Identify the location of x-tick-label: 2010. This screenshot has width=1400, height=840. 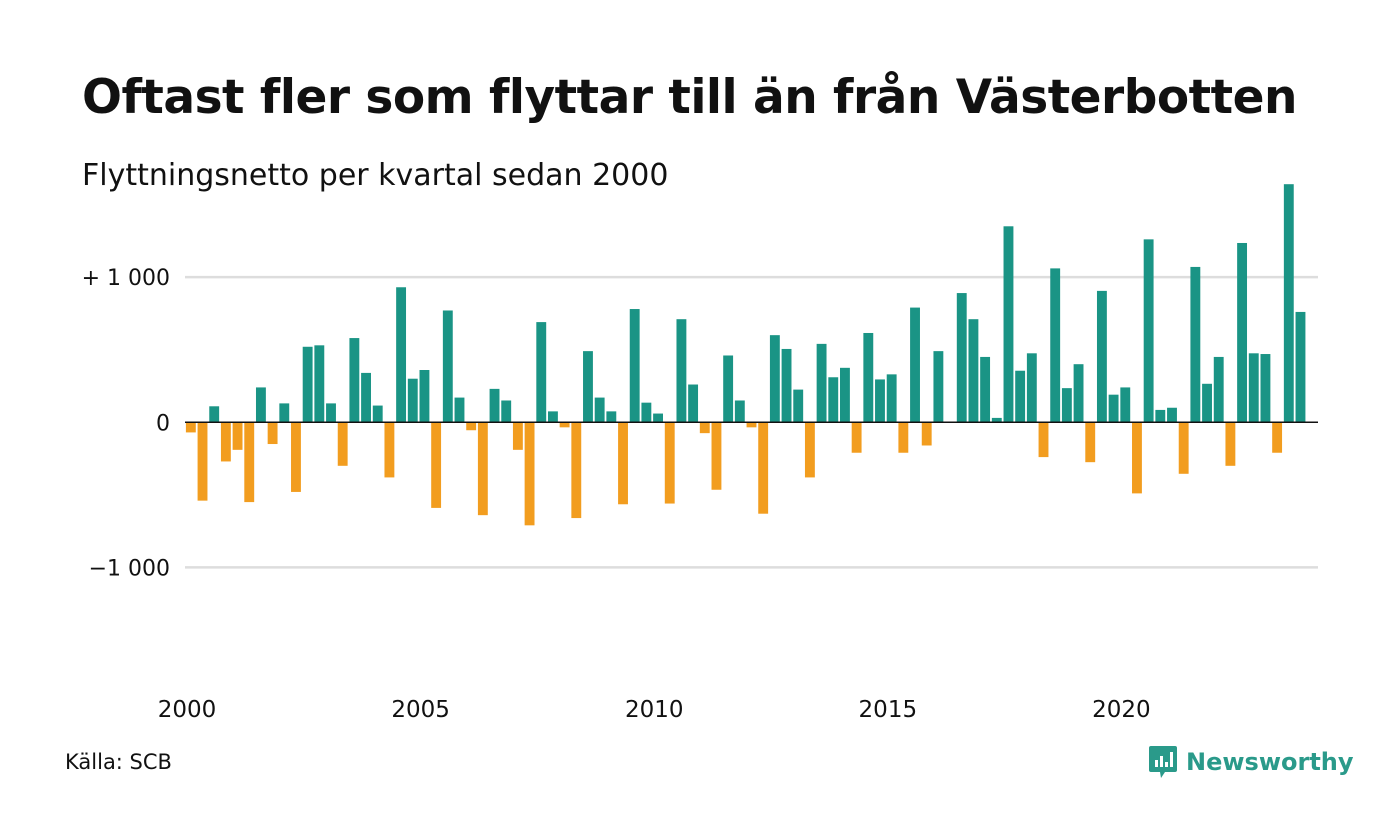
(654, 710).